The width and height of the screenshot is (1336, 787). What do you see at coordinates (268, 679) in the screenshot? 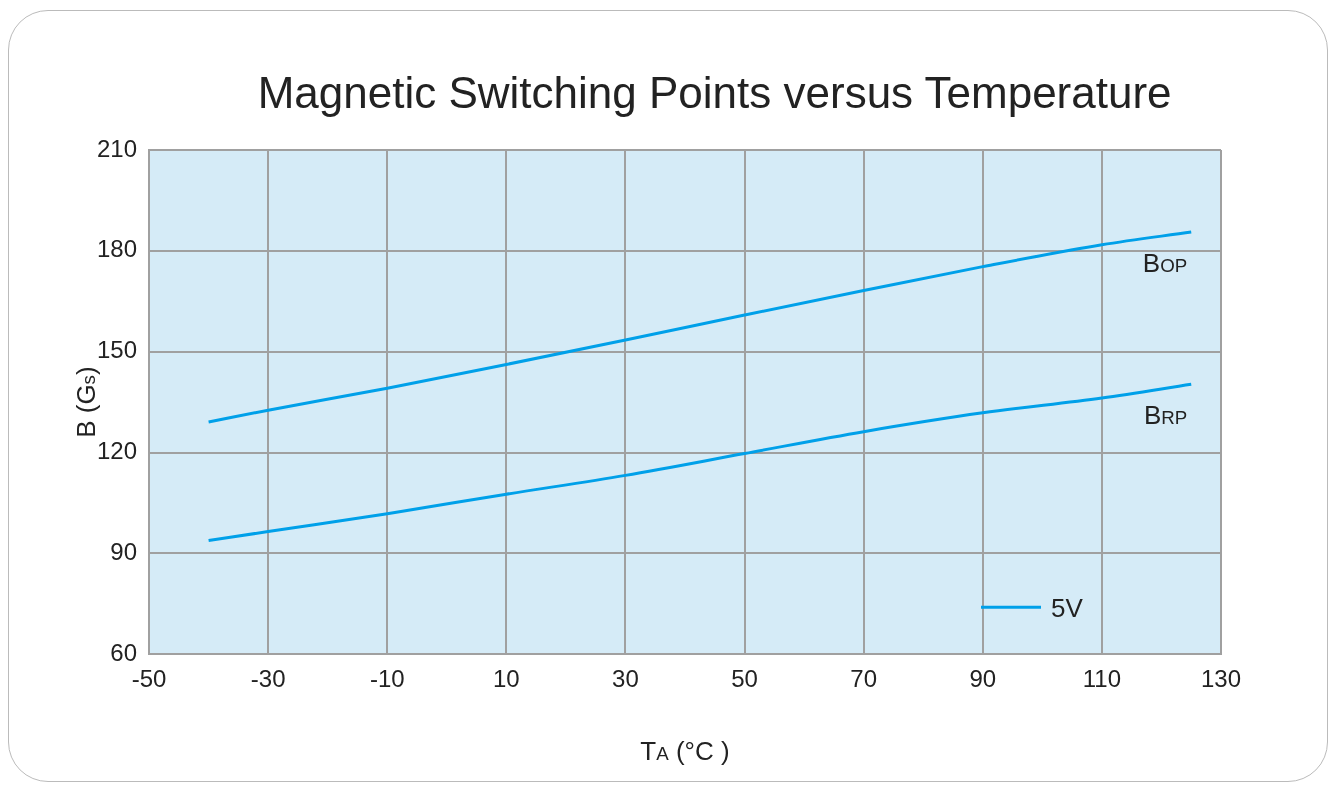
I see `x-tick-label: -30` at bounding box center [268, 679].